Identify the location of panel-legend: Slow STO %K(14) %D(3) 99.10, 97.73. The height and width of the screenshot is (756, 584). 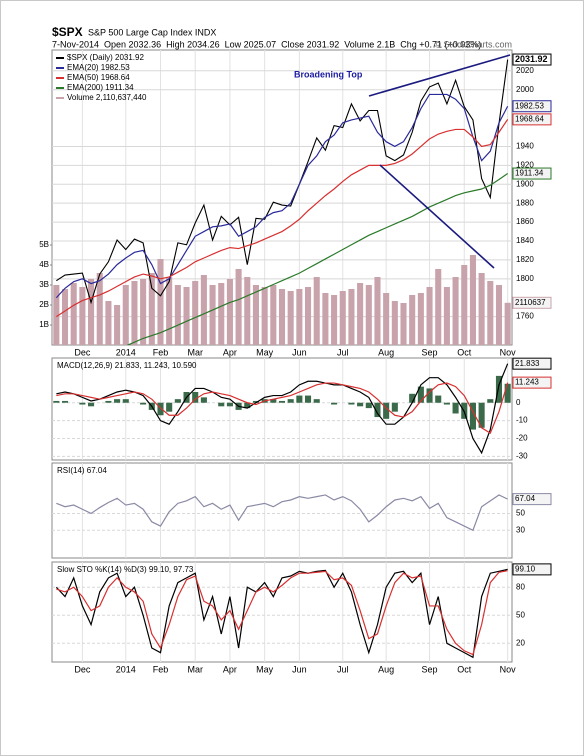
(125, 569).